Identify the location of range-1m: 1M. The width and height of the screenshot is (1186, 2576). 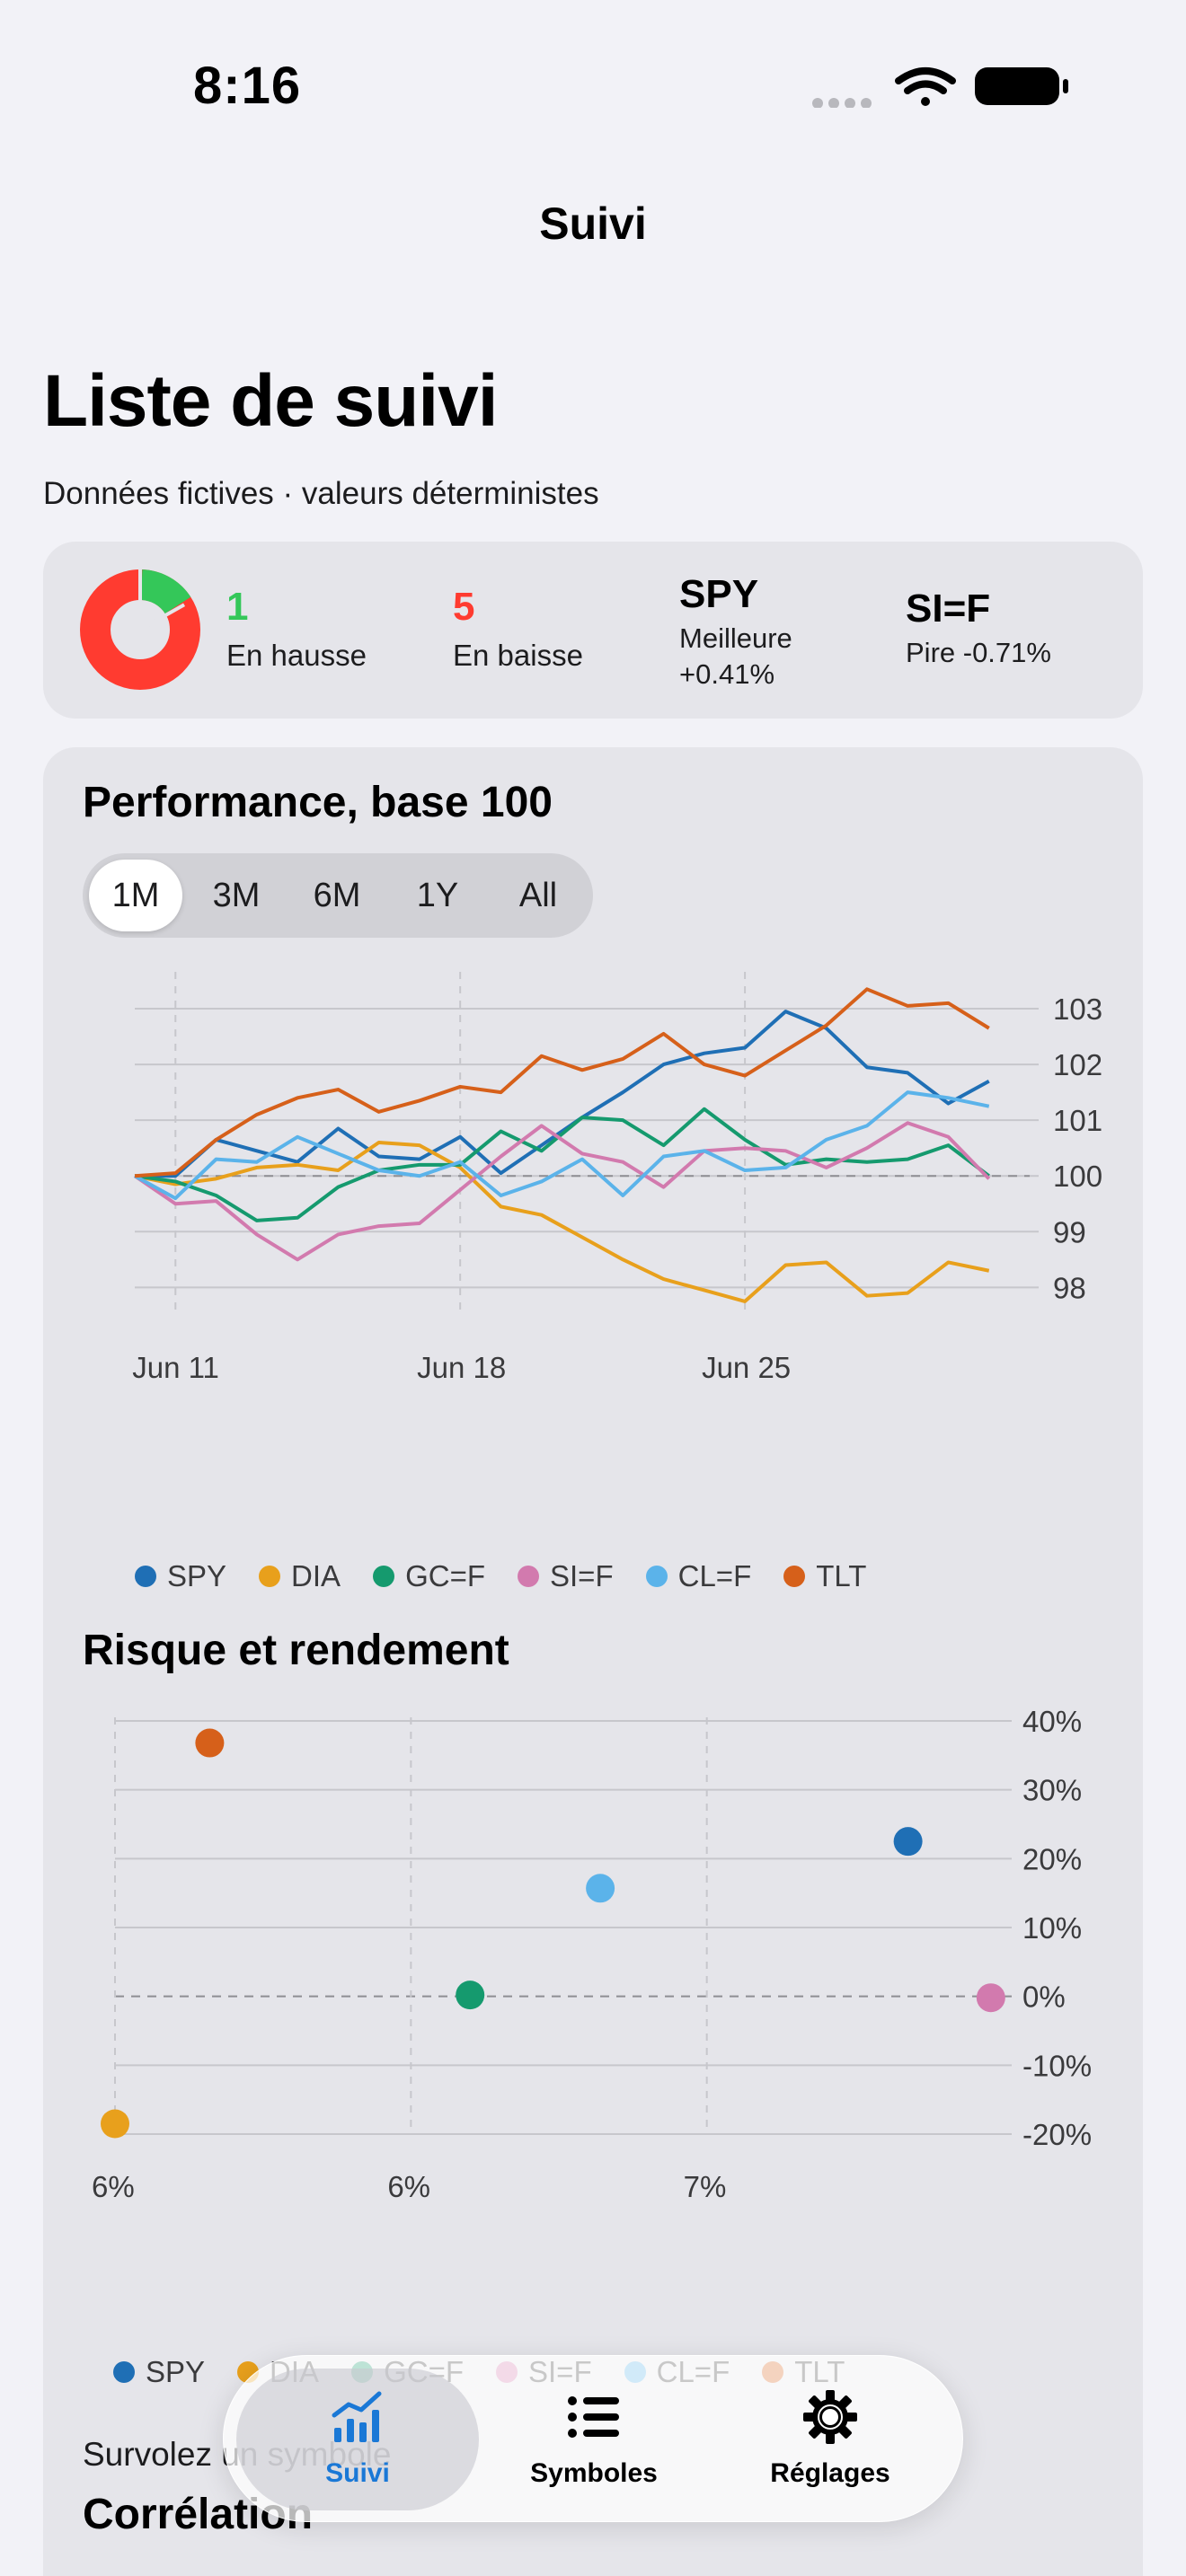
(135, 895).